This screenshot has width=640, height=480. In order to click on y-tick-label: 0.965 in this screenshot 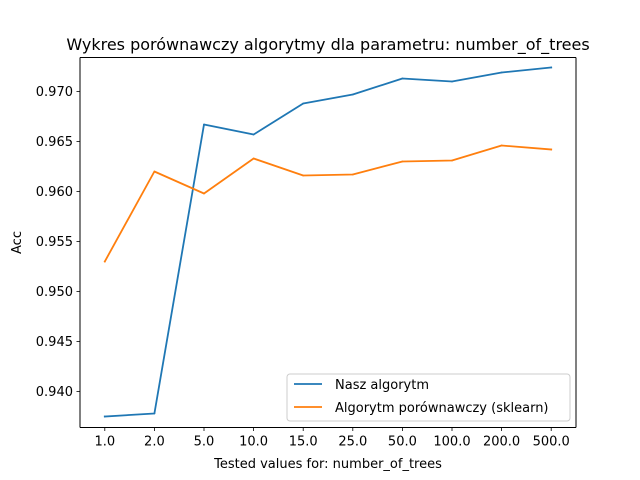, I will do `click(54, 142)`.